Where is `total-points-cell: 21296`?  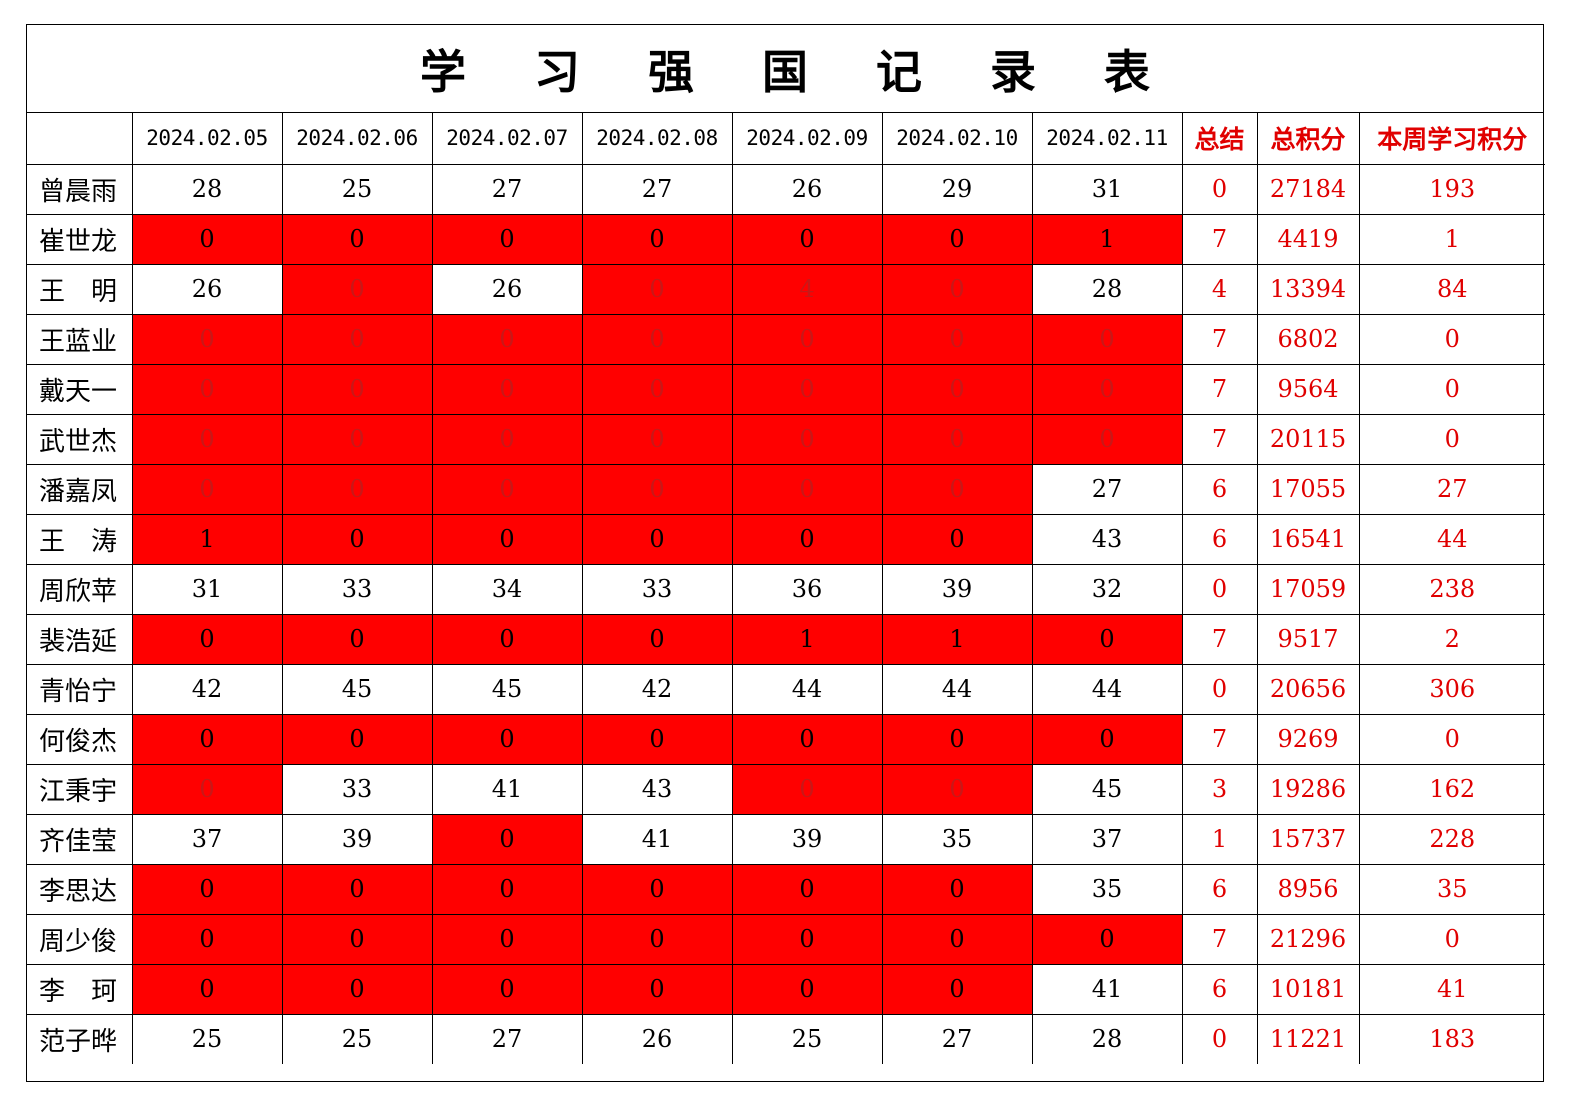 total-points-cell: 21296 is located at coordinates (1308, 939).